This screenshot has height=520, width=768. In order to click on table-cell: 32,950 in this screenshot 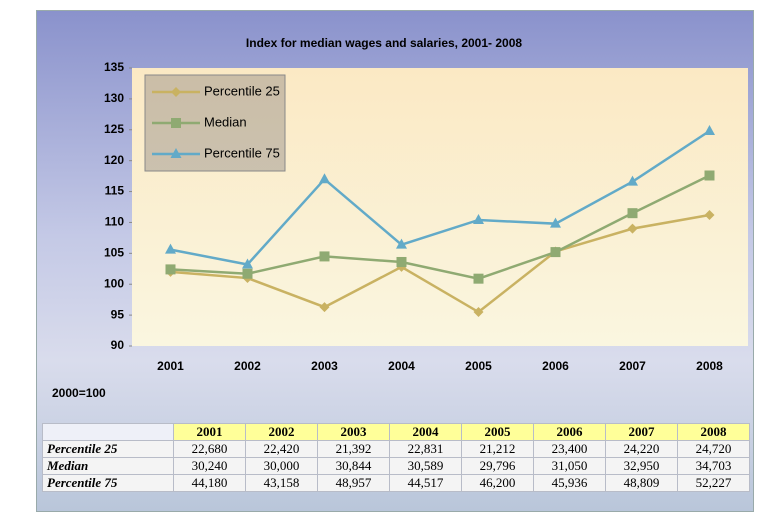, I will do `click(641, 466)`.